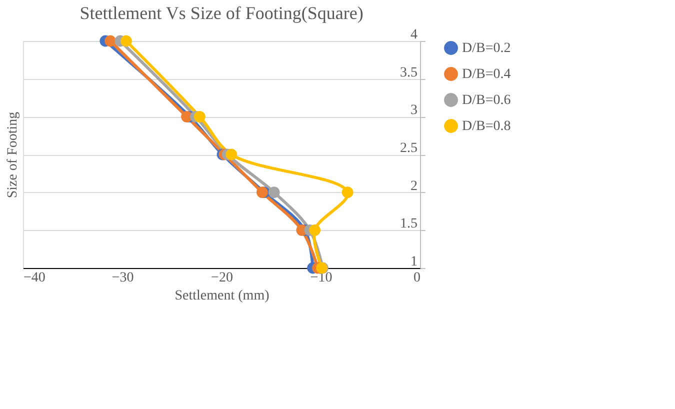  I want to click on x-tick-label: −30, so click(123, 278).